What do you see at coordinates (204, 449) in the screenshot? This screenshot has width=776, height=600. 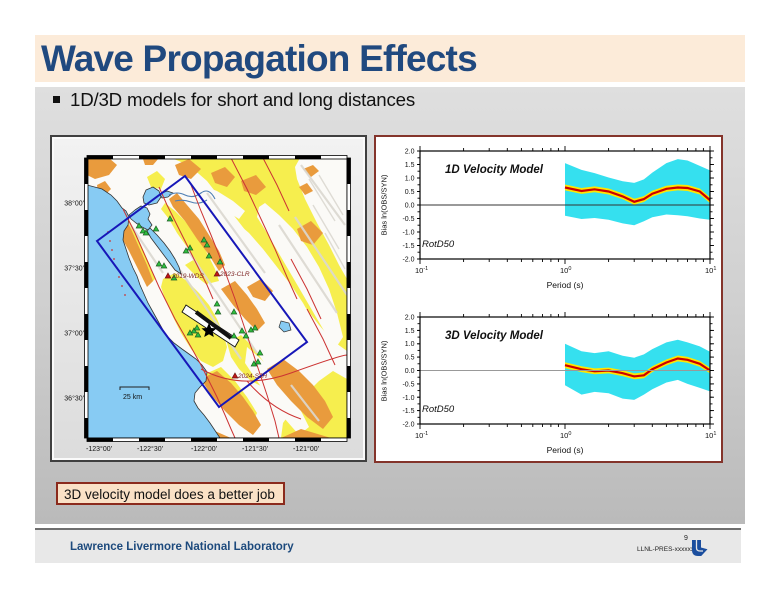 I see `svg-text: -122°00'` at bounding box center [204, 449].